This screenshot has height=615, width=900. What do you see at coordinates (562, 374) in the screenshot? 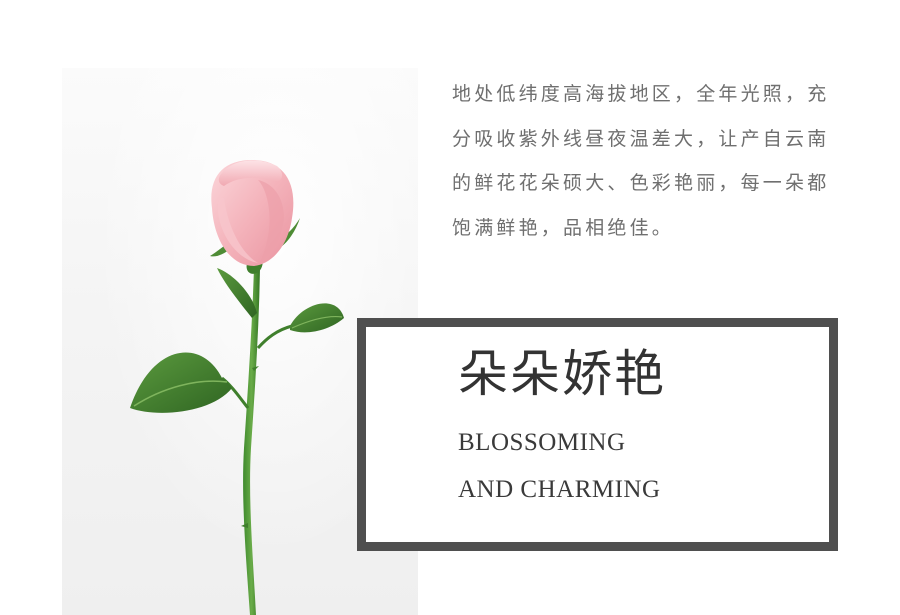
I see `feature-title: 朵朵娇艳` at bounding box center [562, 374].